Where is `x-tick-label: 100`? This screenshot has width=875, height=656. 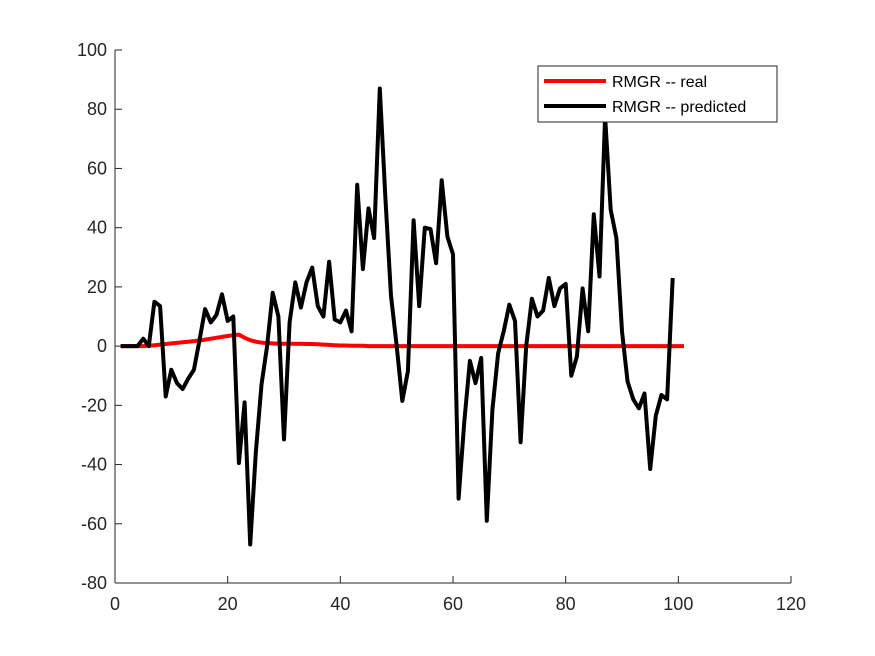
x-tick-label: 100 is located at coordinates (678, 604).